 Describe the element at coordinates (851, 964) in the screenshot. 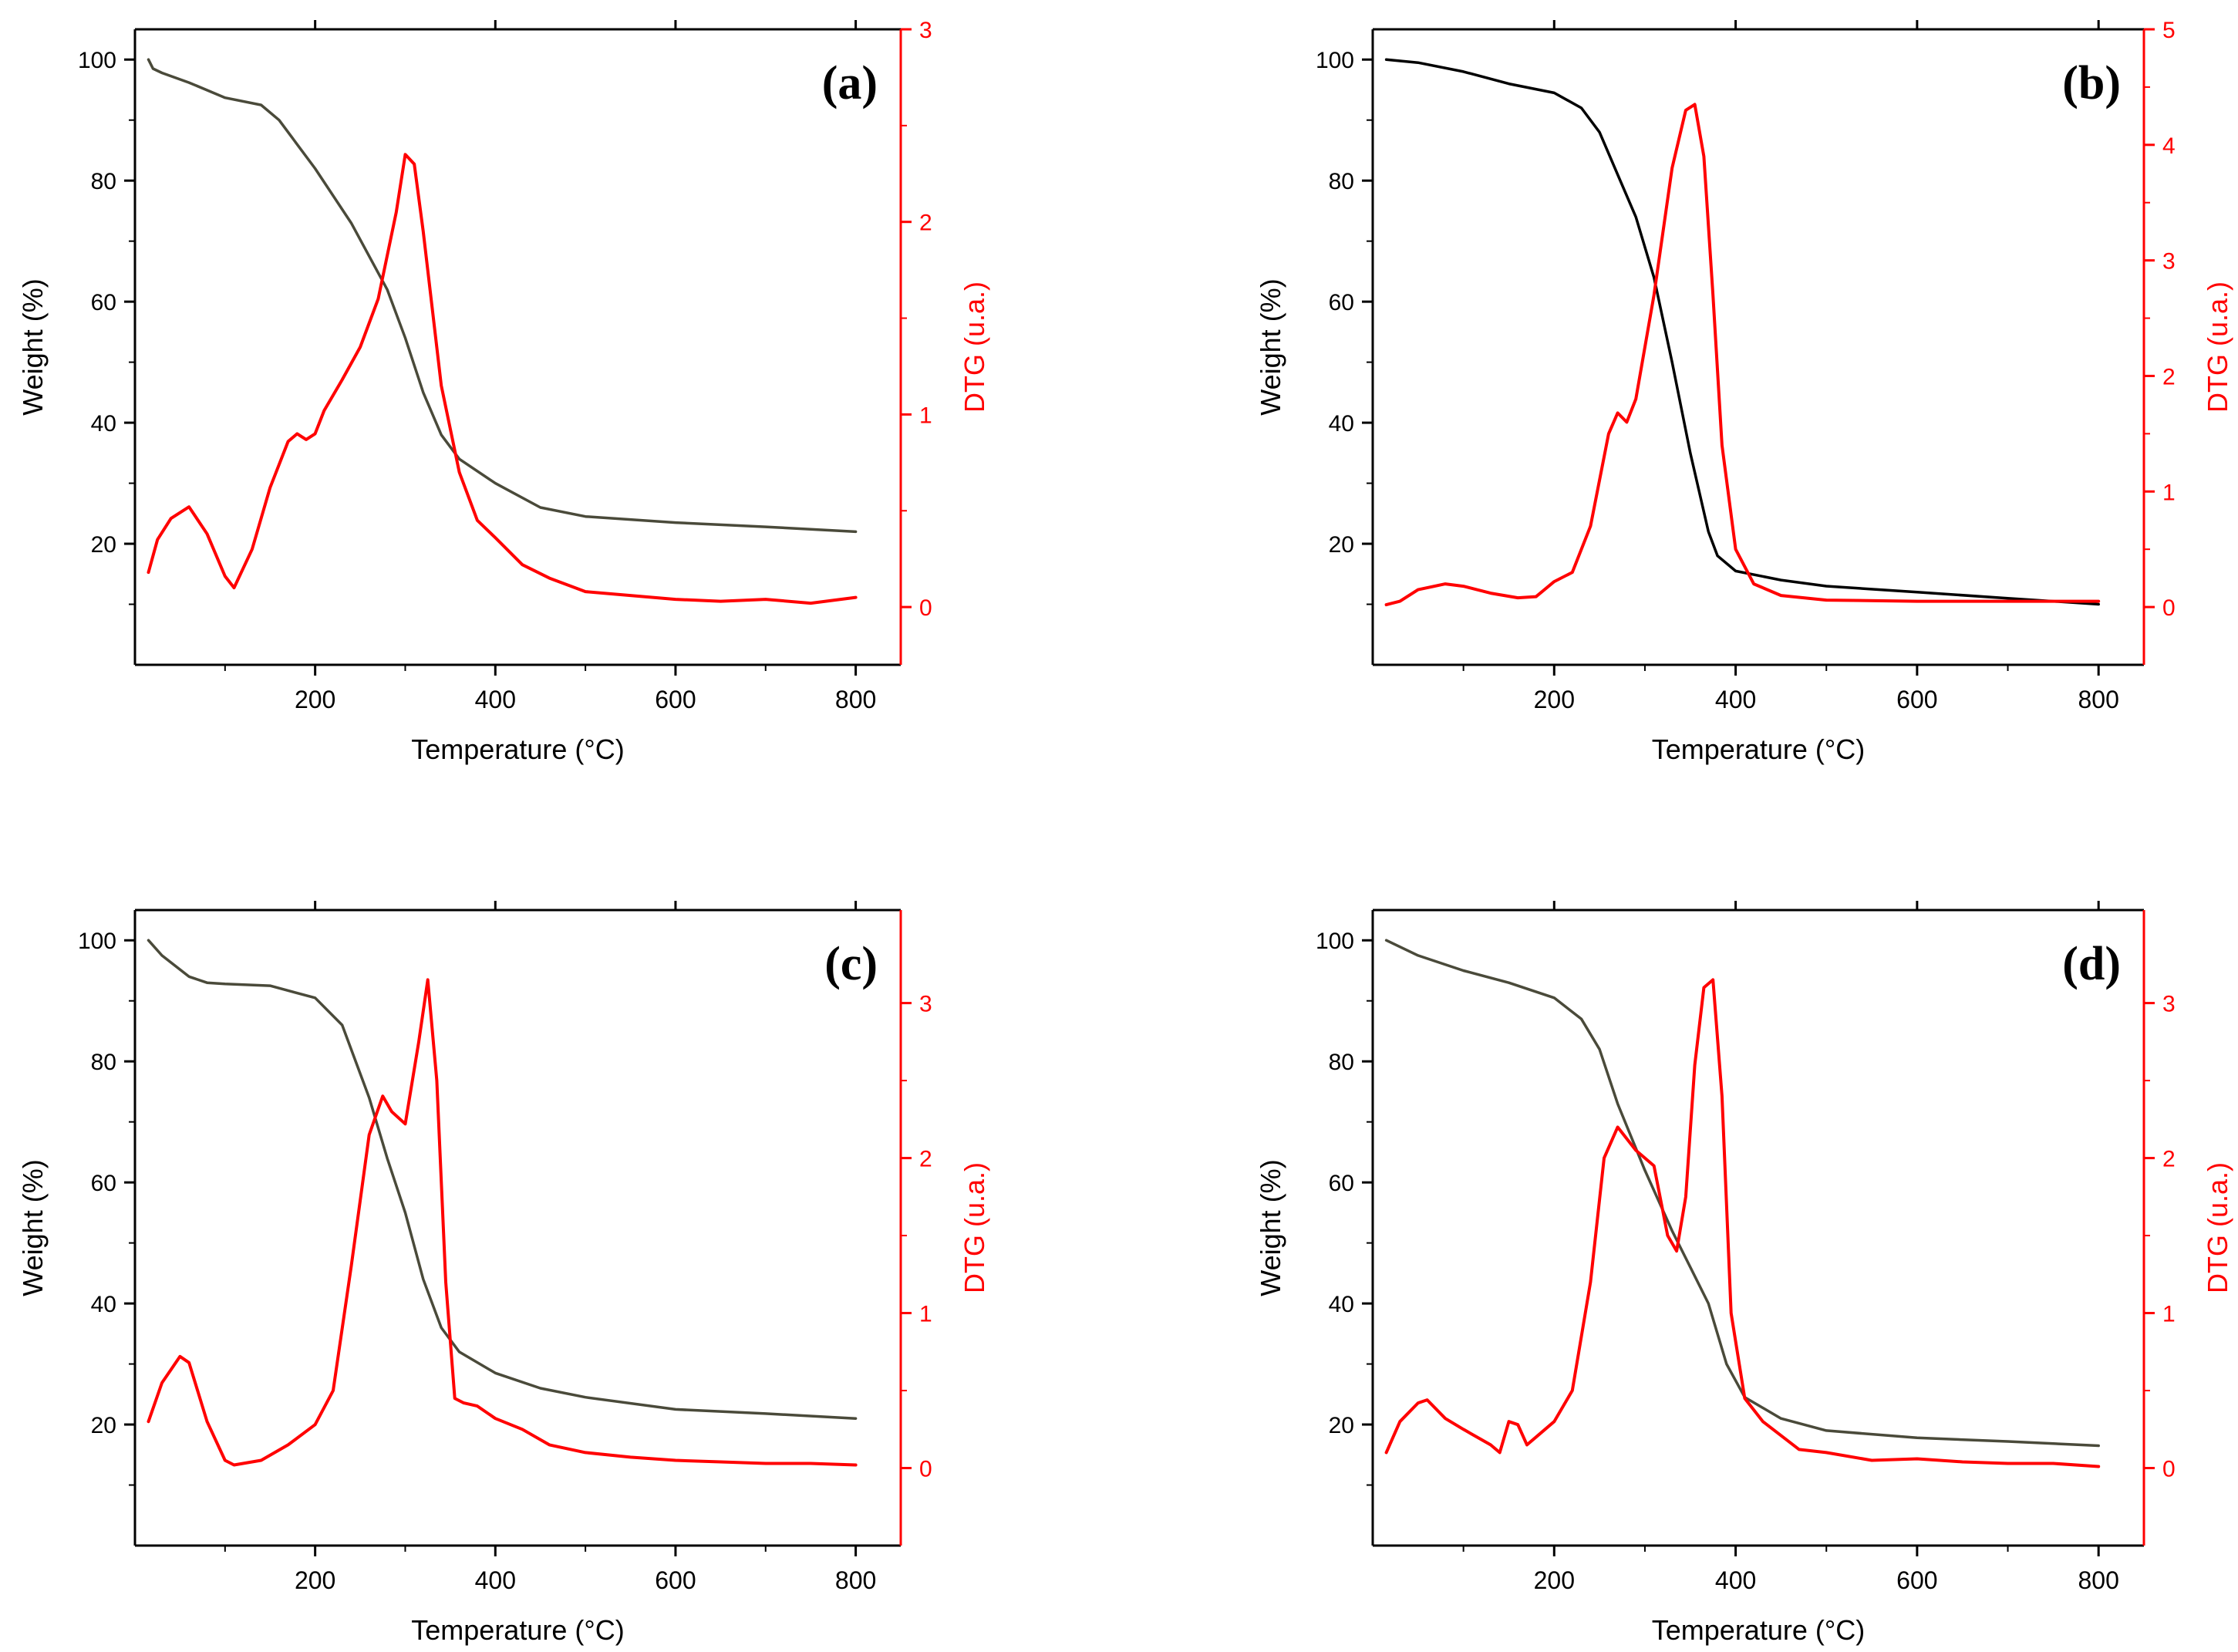

I see `panel-label: (c)` at that location.